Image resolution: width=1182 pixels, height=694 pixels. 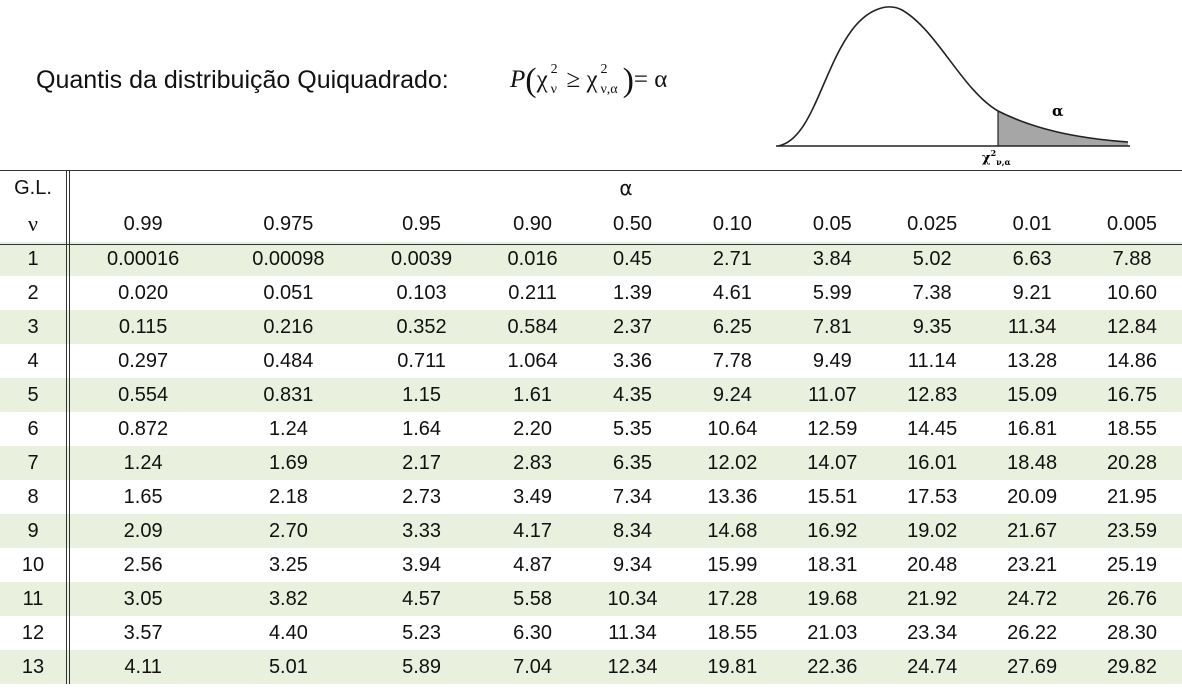 What do you see at coordinates (1058, 111) in the screenshot?
I see `alpha-label: α` at bounding box center [1058, 111].